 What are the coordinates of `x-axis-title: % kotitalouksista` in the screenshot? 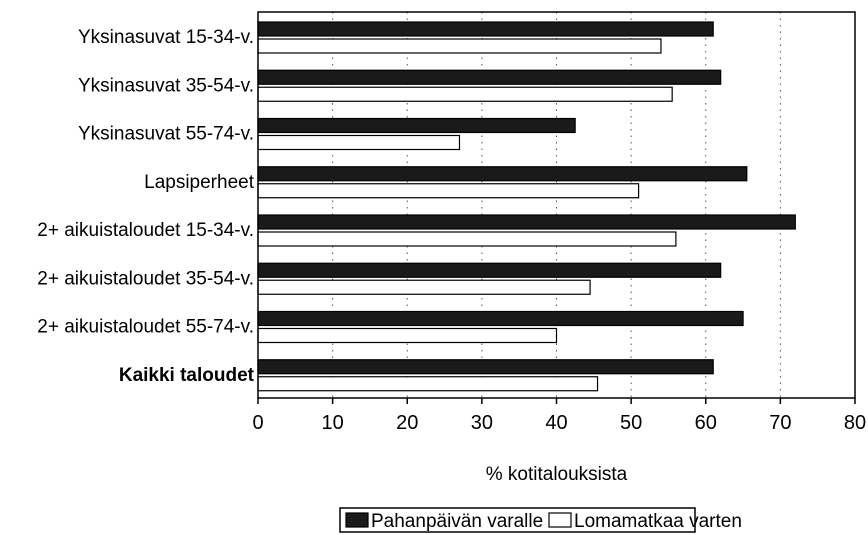 It's located at (557, 474).